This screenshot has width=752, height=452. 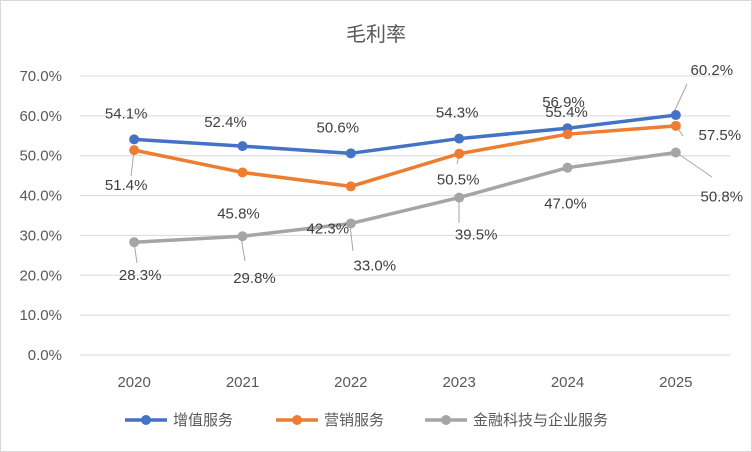 I want to click on data-label: 39.5%, so click(x=476, y=235).